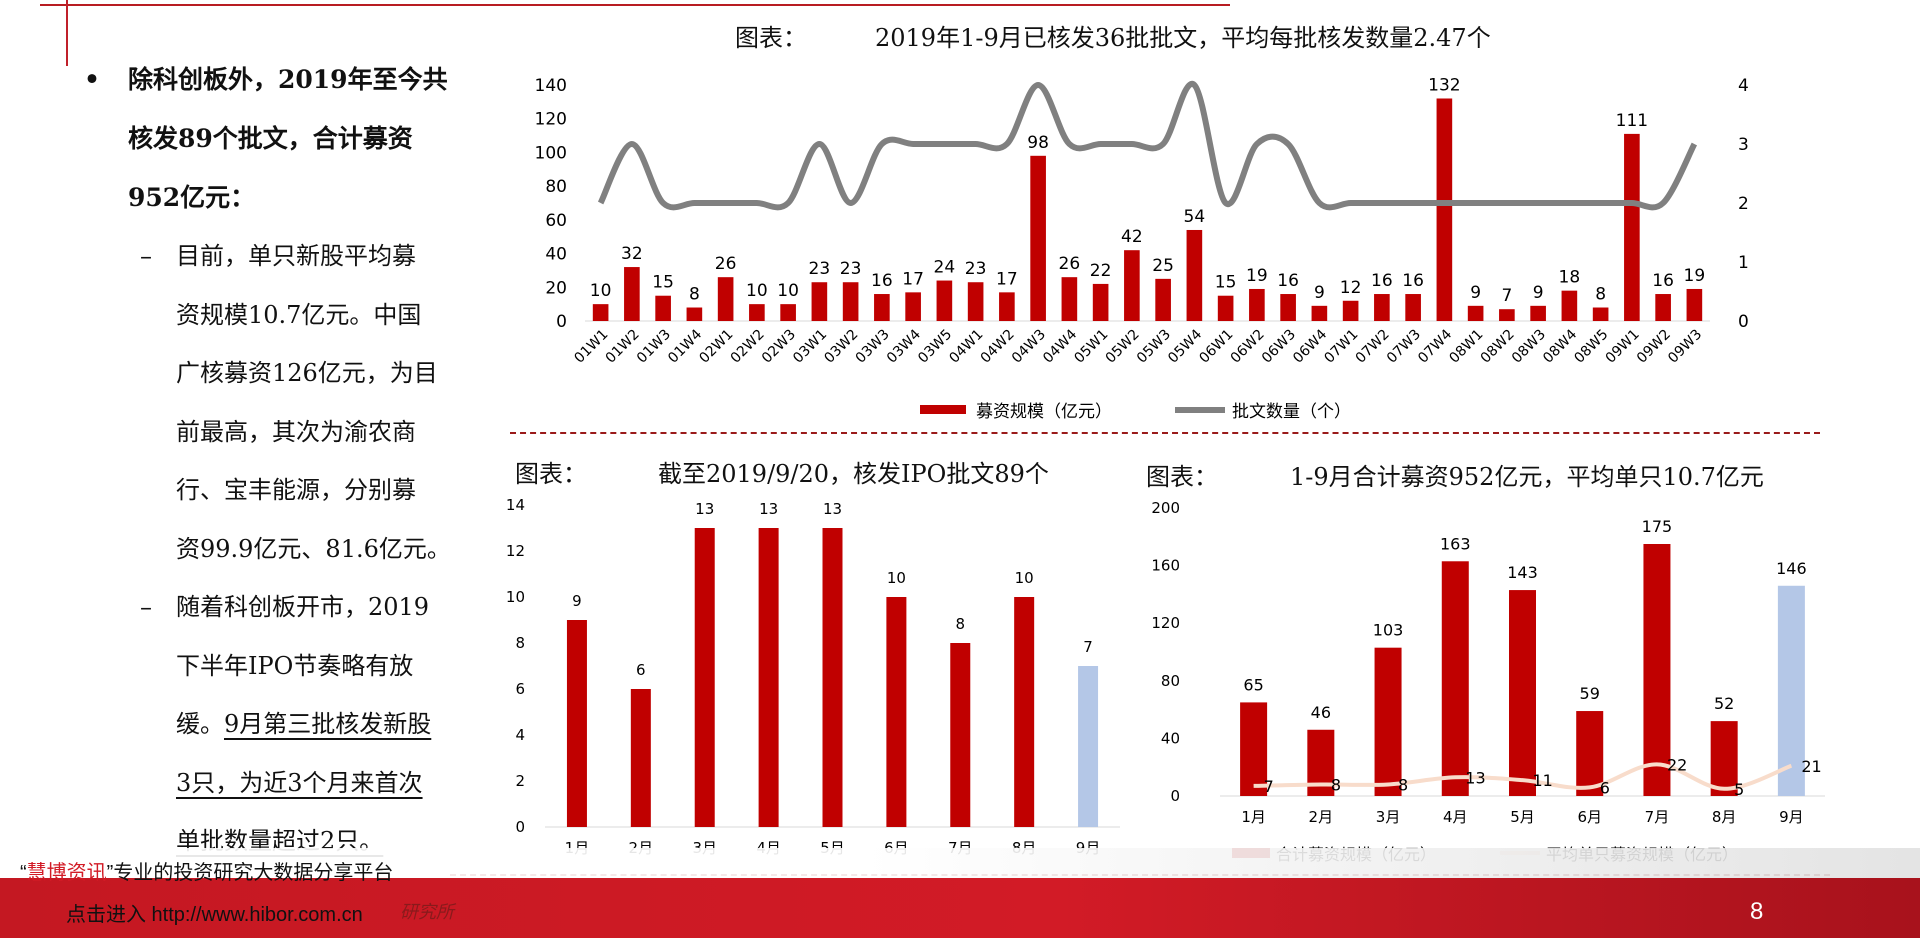  Describe the element at coordinates (520, 735) in the screenshot. I see `y-tick-label: 4` at that location.